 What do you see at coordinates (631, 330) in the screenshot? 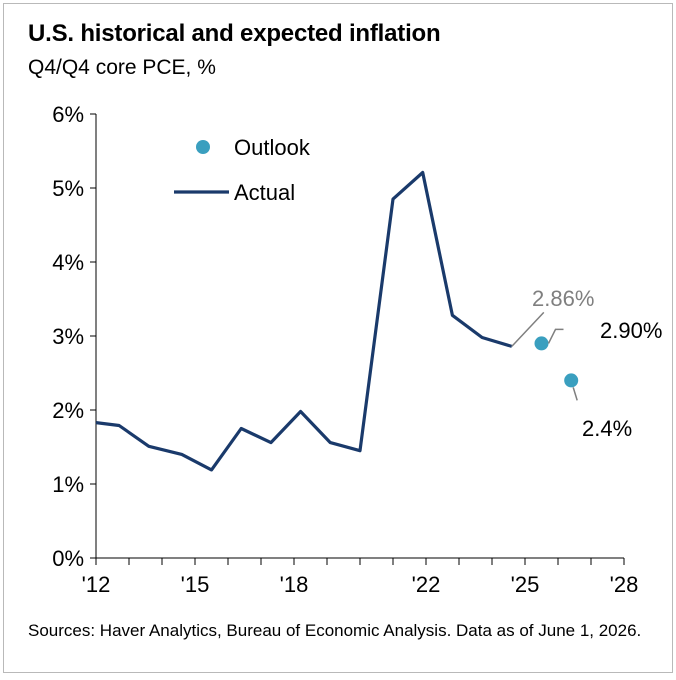
I see `annotation-label: 2.90%` at bounding box center [631, 330].